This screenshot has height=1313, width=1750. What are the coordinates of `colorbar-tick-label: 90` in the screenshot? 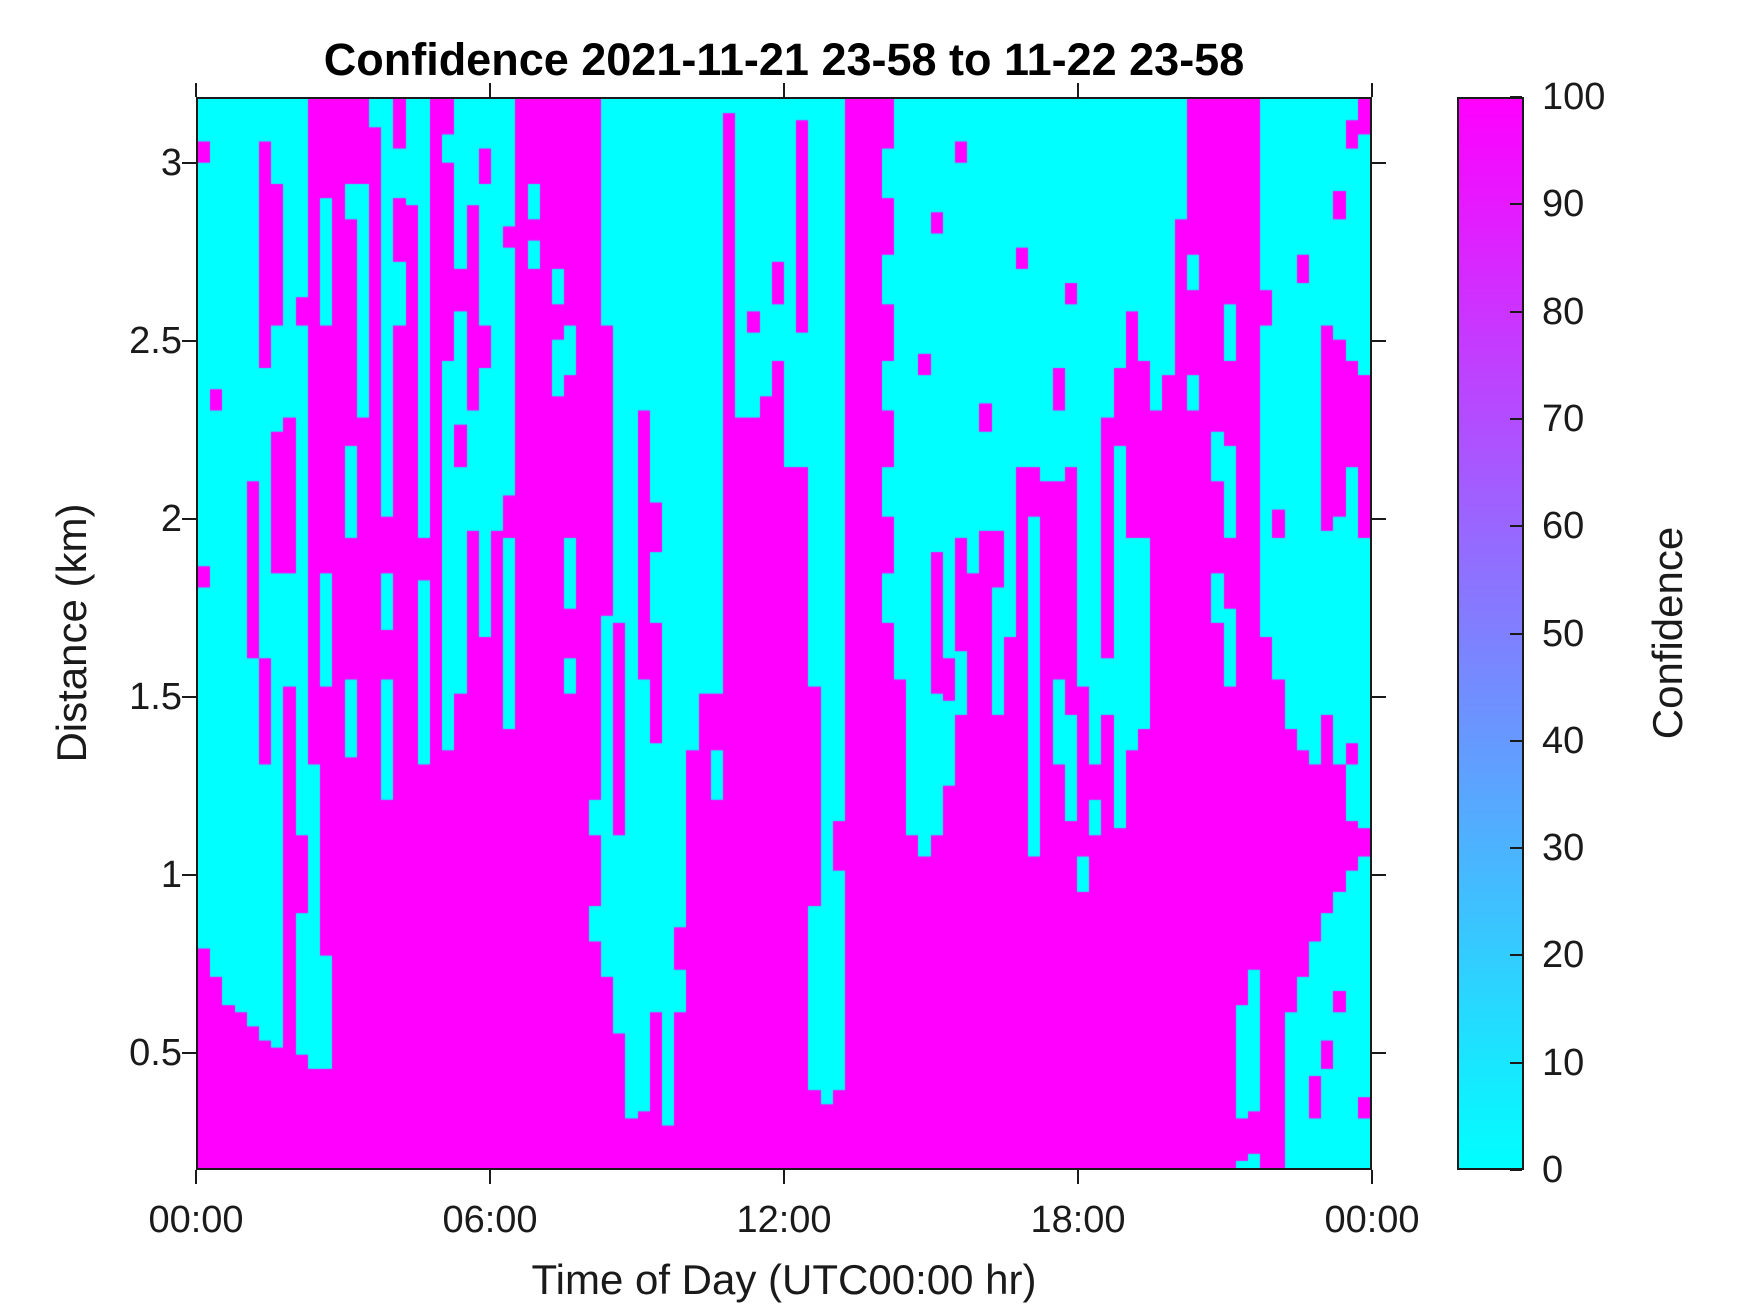 It's located at (1563, 204).